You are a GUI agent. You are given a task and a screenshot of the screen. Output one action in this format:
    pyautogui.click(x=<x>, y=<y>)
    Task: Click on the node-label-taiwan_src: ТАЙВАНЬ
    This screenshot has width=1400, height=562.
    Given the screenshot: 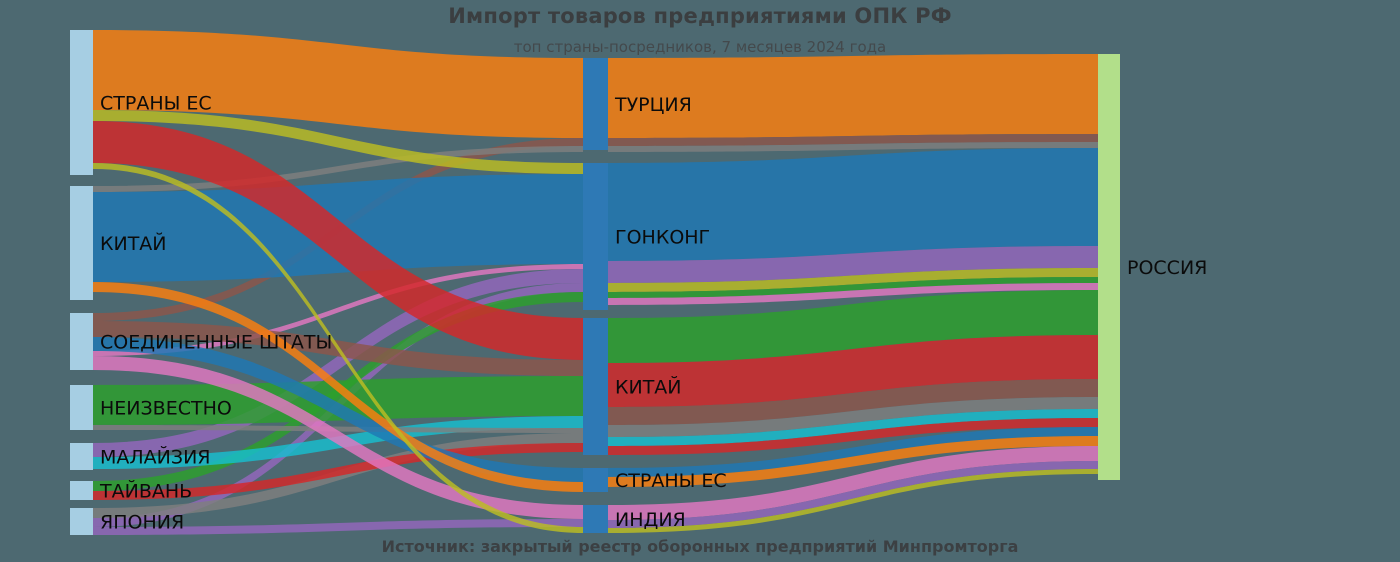 What is the action you would take?
    pyautogui.click(x=145, y=491)
    